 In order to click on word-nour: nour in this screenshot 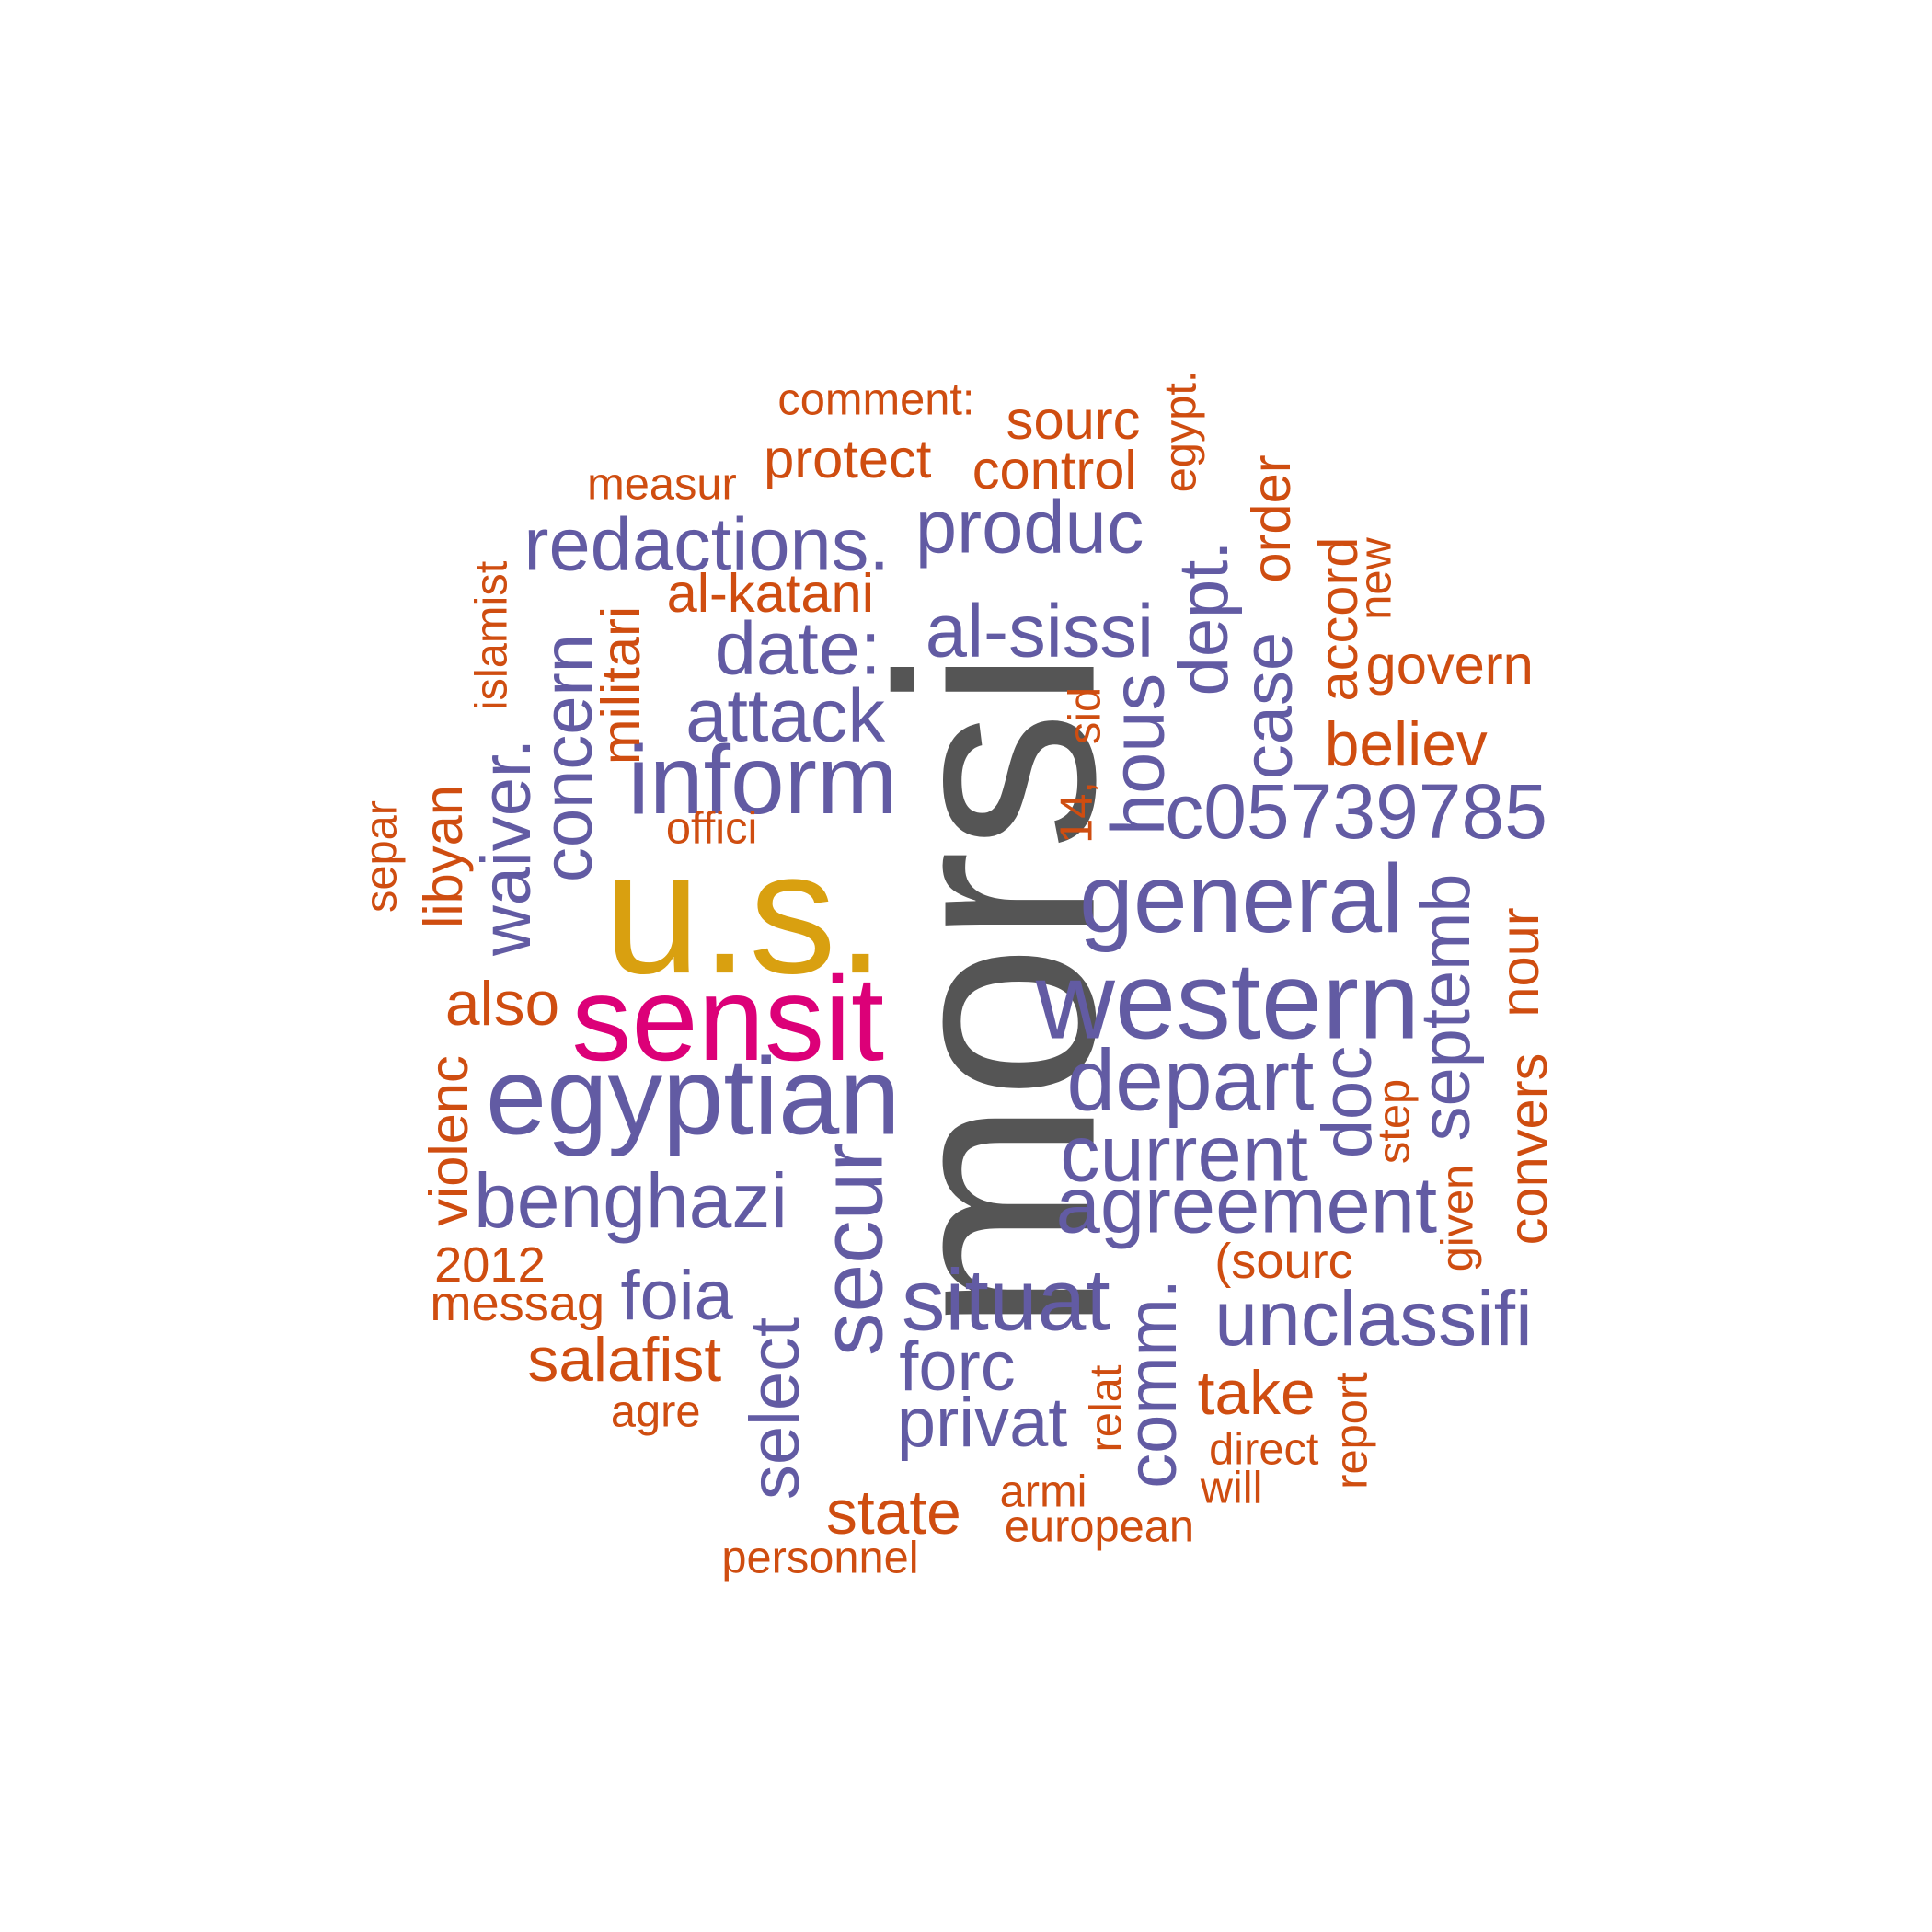, I will do `click(1519, 962)`.